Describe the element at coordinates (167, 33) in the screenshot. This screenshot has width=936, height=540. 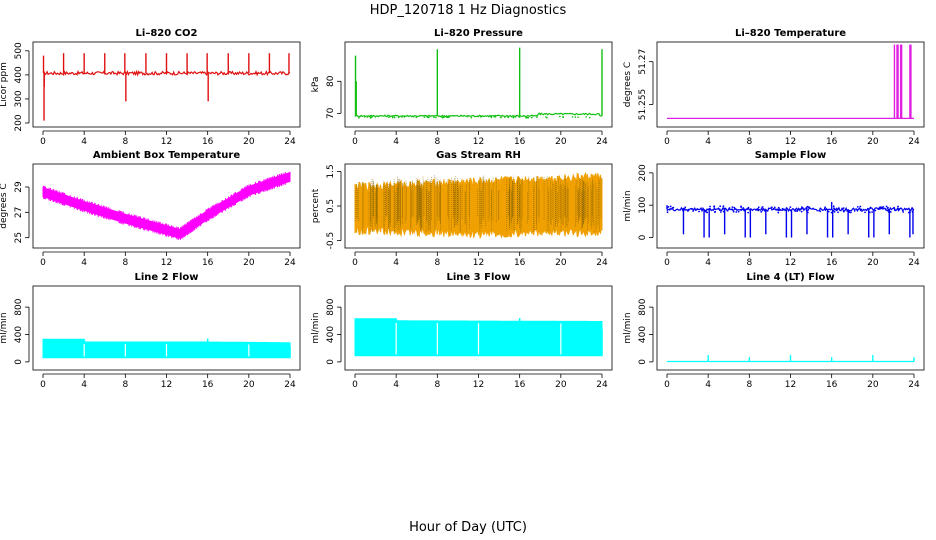
I see `panel-title: Li–820 CO2` at that location.